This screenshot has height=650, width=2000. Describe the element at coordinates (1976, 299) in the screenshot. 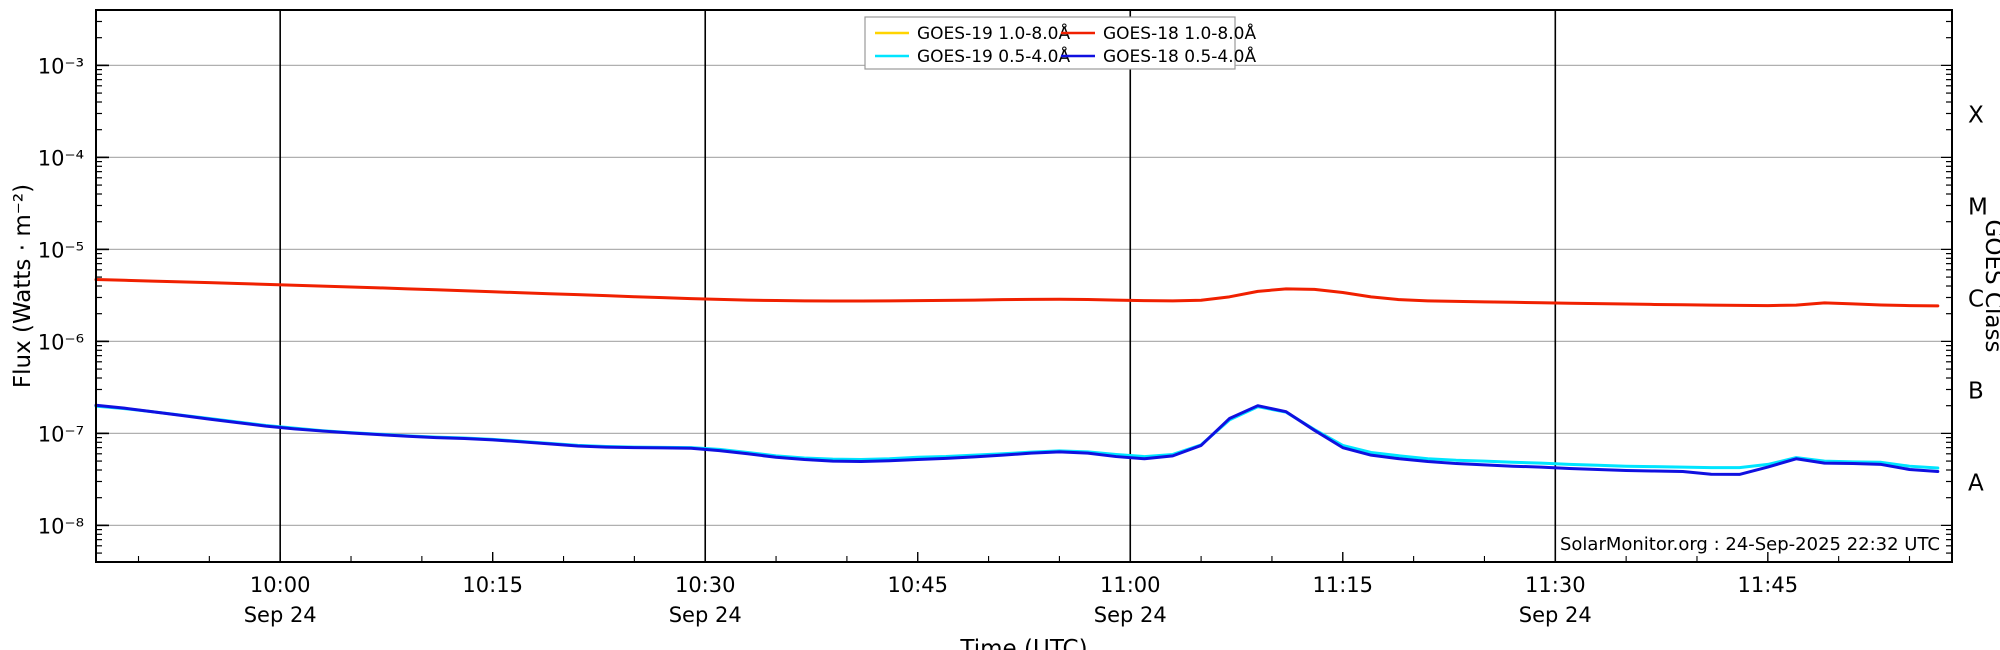

I see `goes-class-label: C` at that location.